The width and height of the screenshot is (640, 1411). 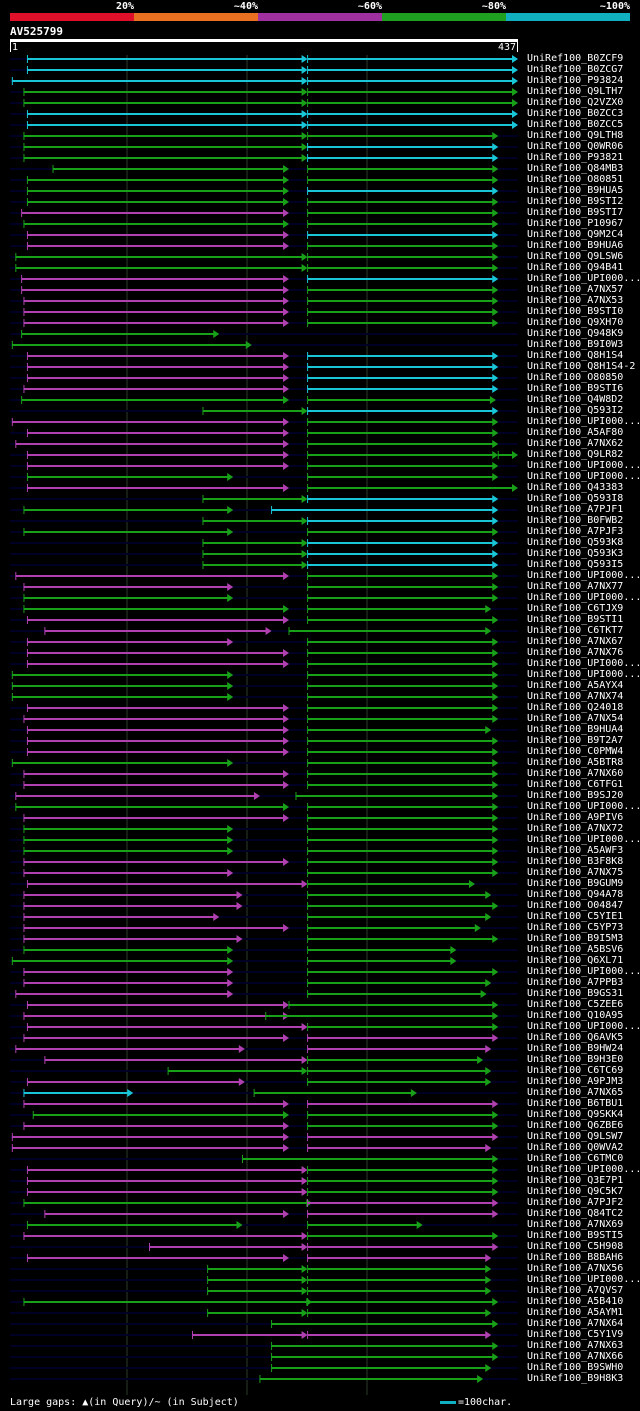 I want to click on hit-label: UniRef100_A7NX69, so click(x=575, y=1224).